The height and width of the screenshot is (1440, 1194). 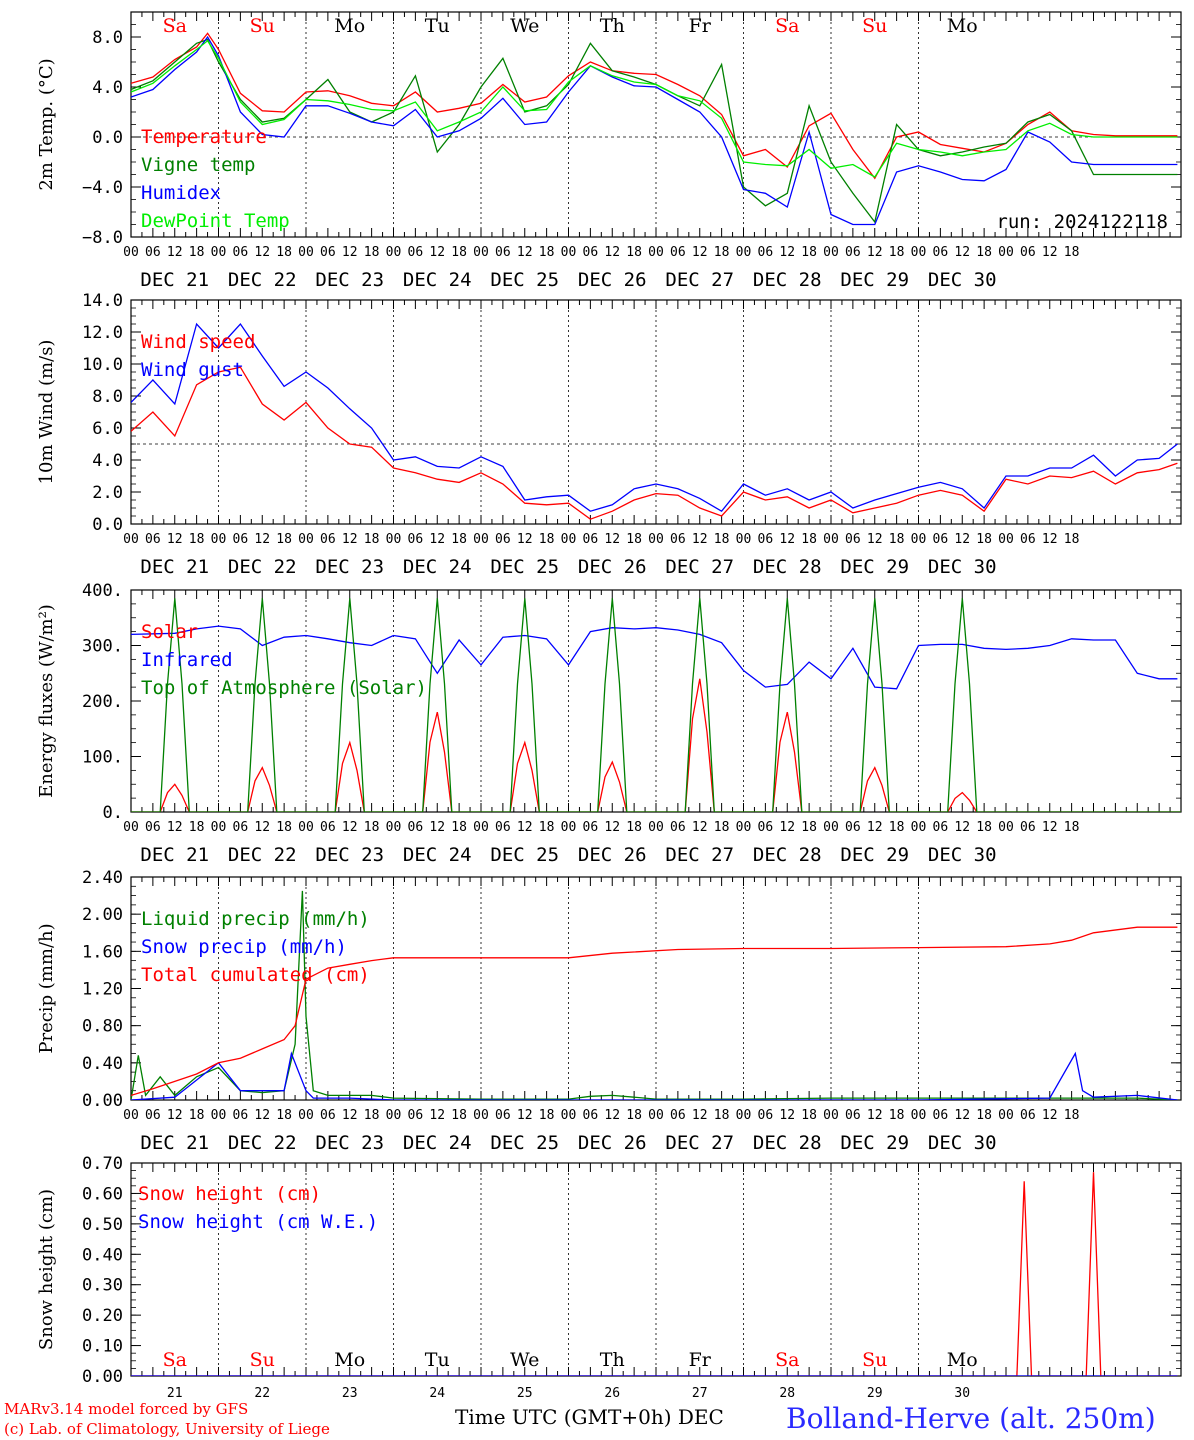 What do you see at coordinates (102, 1286) in the screenshot?
I see `y-tick-label: 0.30` at bounding box center [102, 1286].